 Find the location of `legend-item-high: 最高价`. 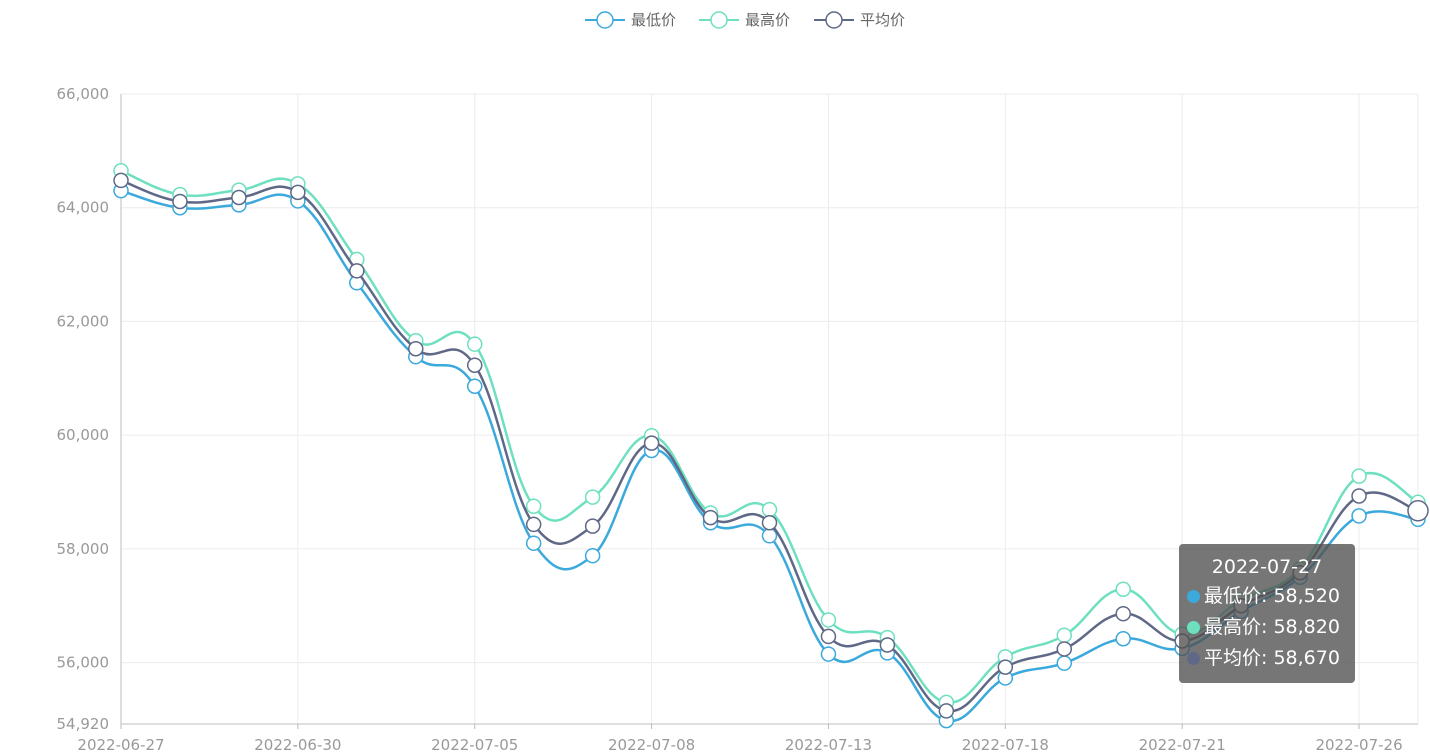

legend-item-high: 最高价 is located at coordinates (744, 20).